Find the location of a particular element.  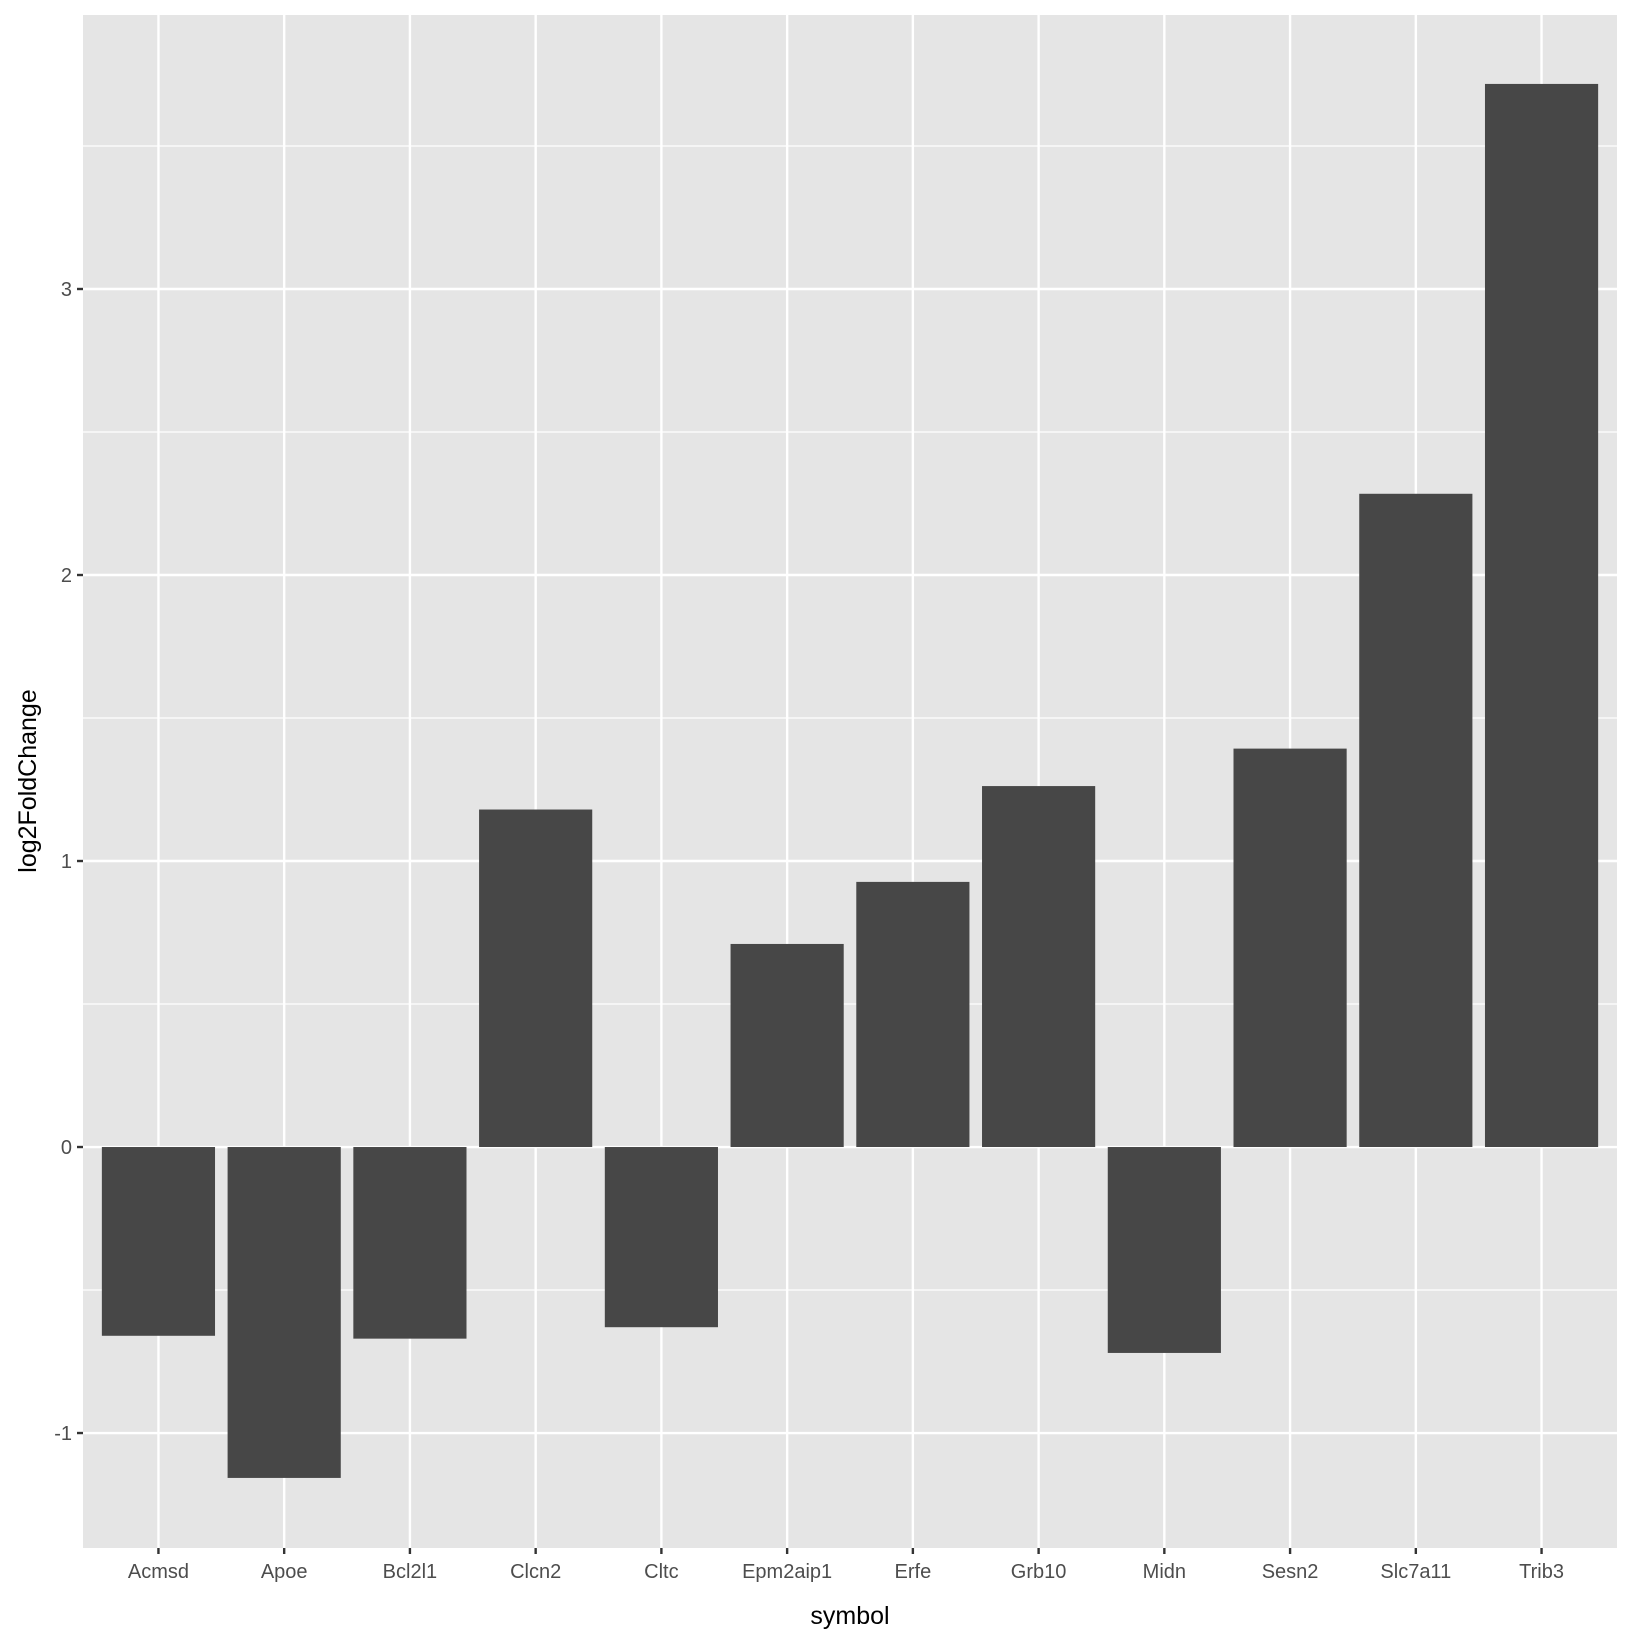

x-tick-label: Slc7a11 is located at coordinates (1415, 1572).